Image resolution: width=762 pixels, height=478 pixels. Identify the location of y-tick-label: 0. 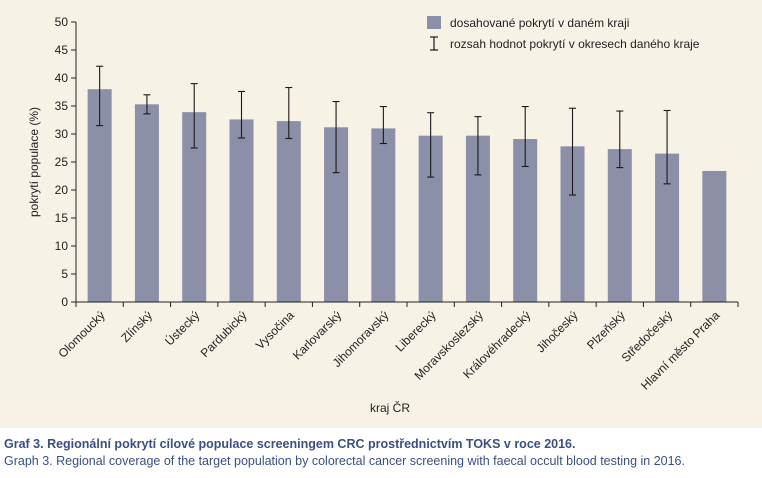
(64, 302).